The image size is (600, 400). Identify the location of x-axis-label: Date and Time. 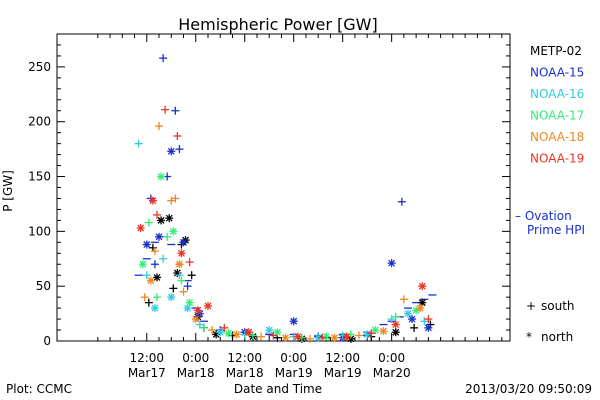
(278, 389).